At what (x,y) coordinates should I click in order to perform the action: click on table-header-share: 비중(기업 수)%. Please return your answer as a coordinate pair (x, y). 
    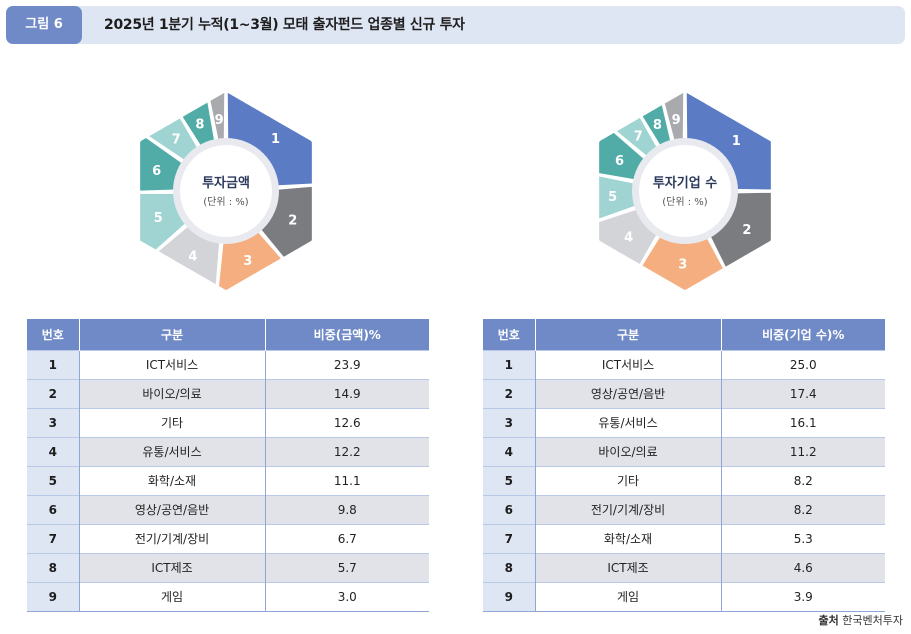
    Looking at the image, I should click on (802, 334).